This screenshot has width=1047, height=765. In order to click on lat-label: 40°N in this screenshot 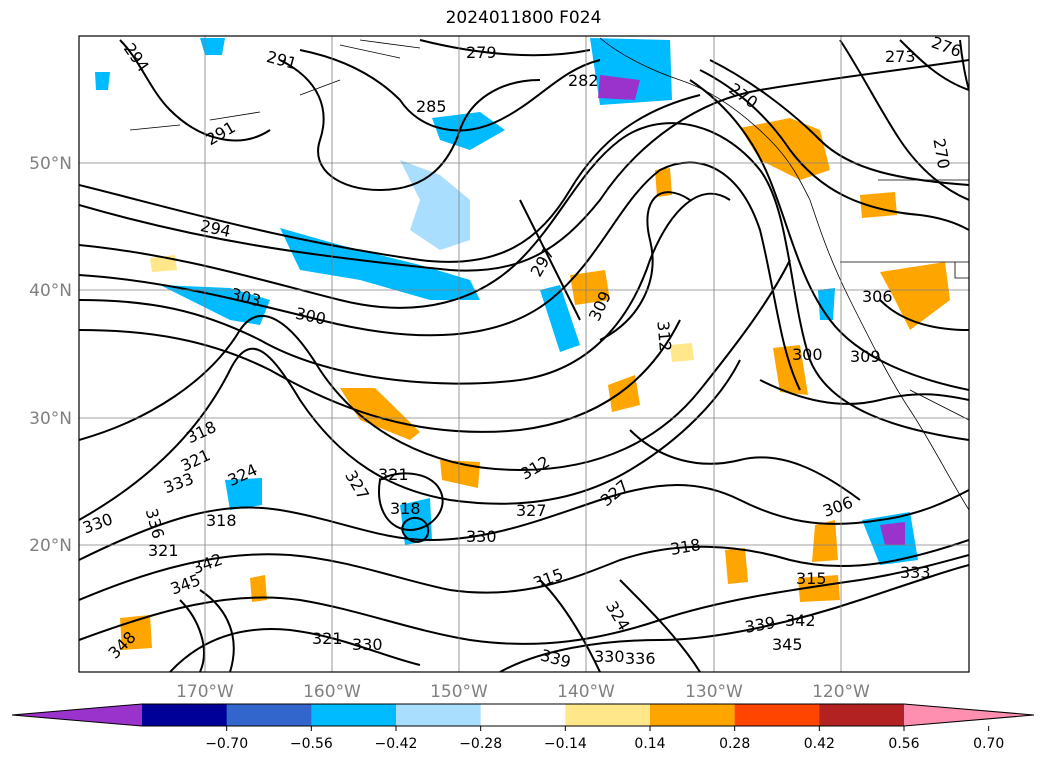, I will do `click(50, 291)`.